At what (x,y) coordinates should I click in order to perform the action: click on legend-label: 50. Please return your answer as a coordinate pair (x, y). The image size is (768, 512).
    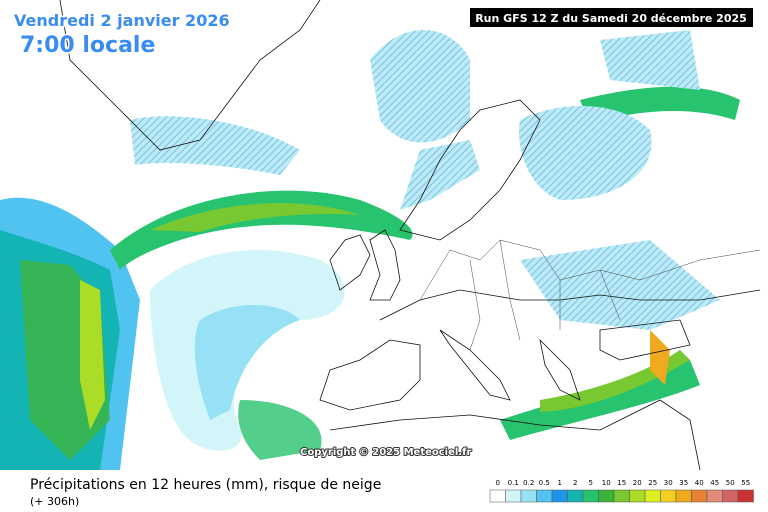
    Looking at the image, I should click on (730, 483).